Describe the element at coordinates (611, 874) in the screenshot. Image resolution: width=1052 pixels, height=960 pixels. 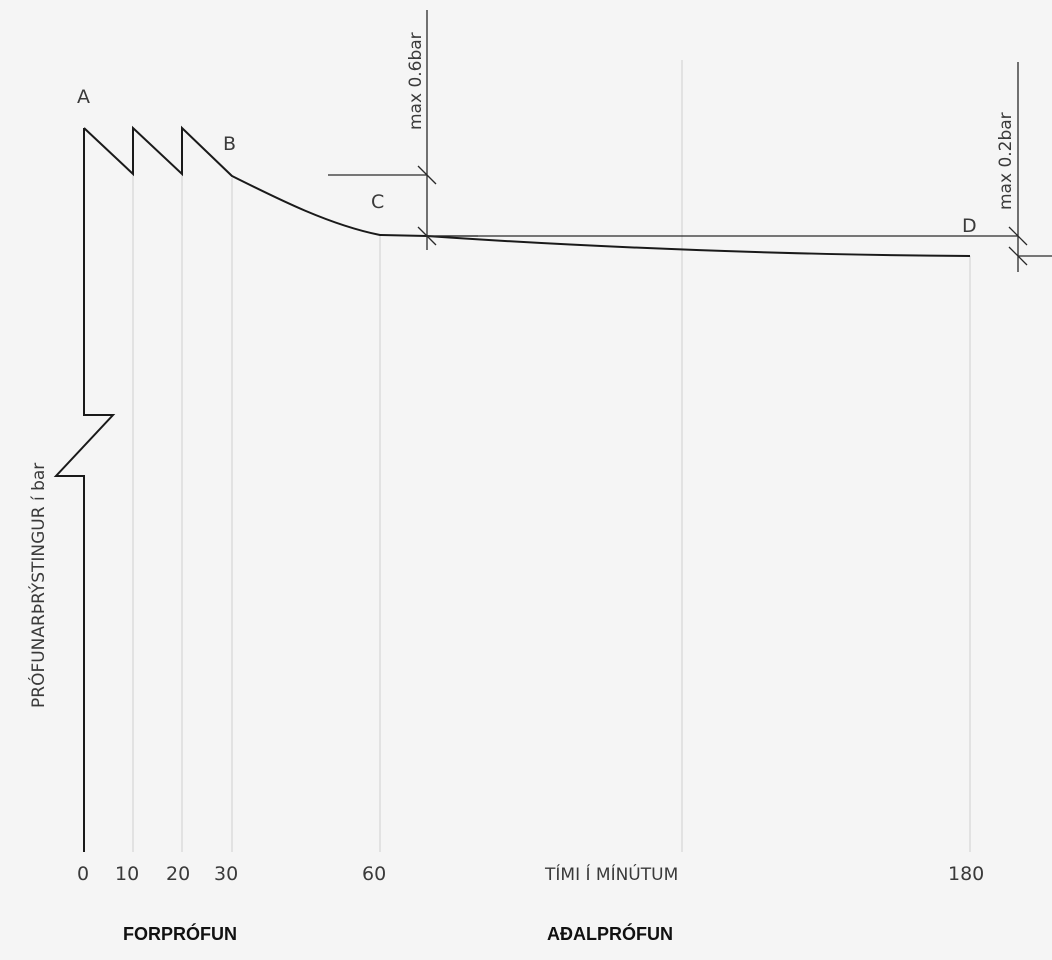
I see `x-axis-label: TÍMI Í MÍNÚTUM` at that location.